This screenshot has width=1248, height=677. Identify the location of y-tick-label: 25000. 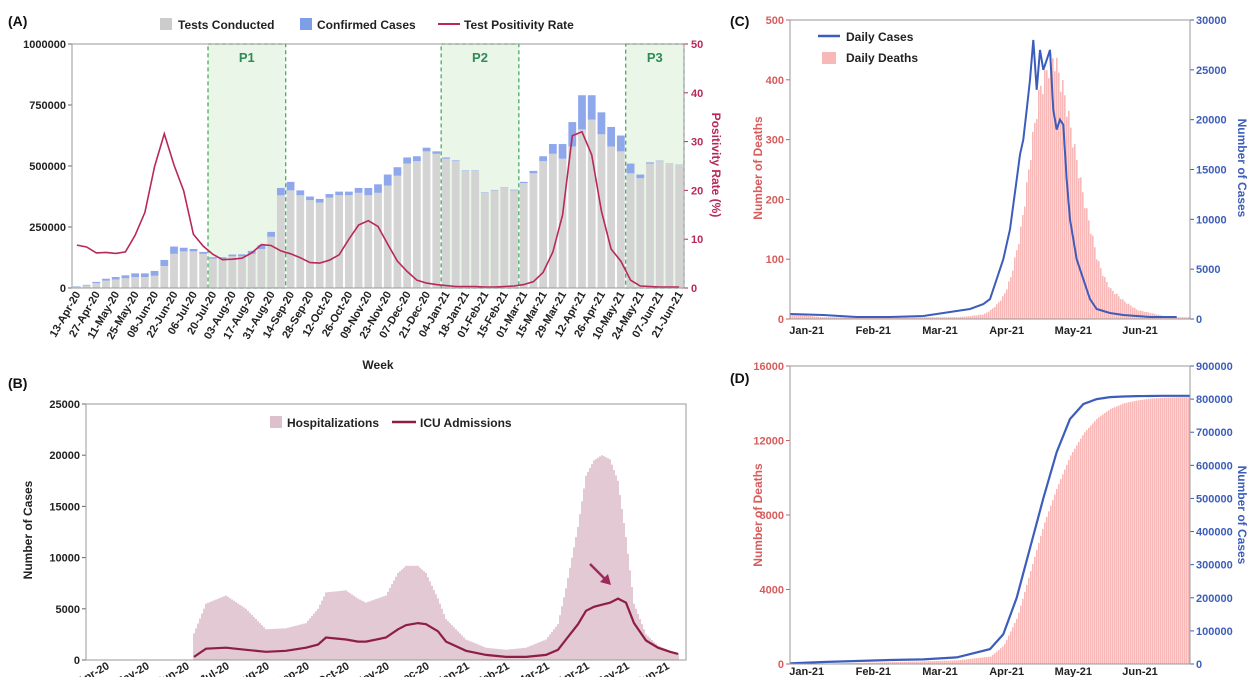
(64, 405).